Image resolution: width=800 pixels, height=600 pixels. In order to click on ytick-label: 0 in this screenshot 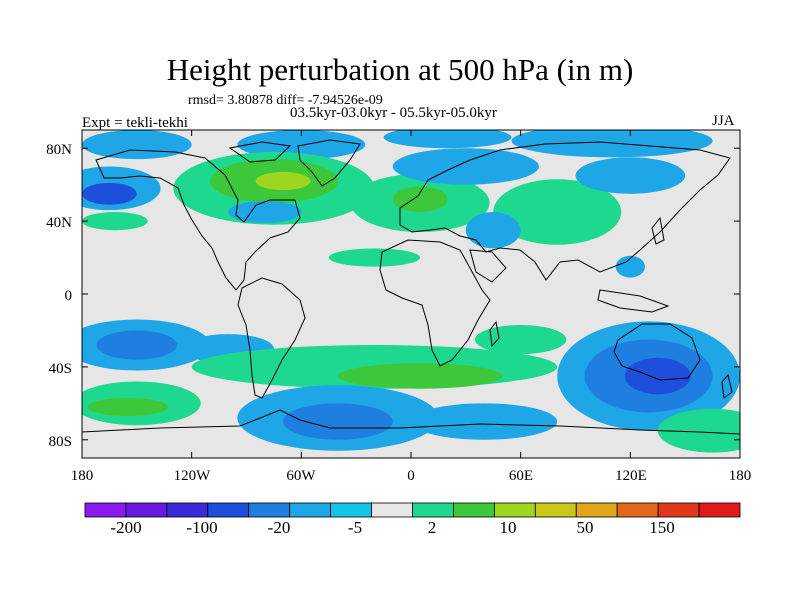, I will do `click(68, 296)`.